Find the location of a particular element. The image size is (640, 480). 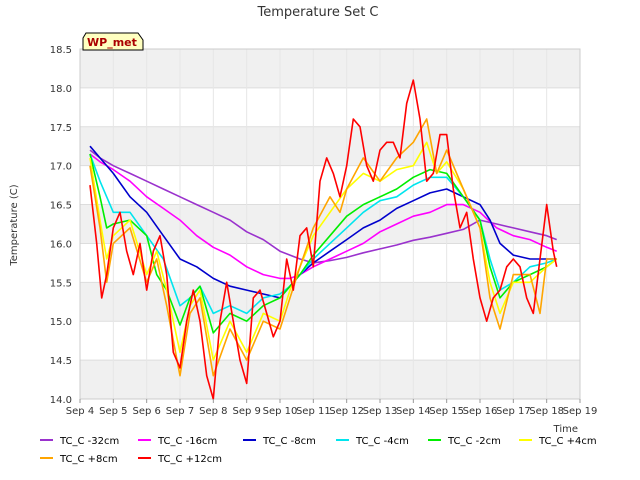

legend-label: TC_C -16cm is located at coordinates (187, 441).